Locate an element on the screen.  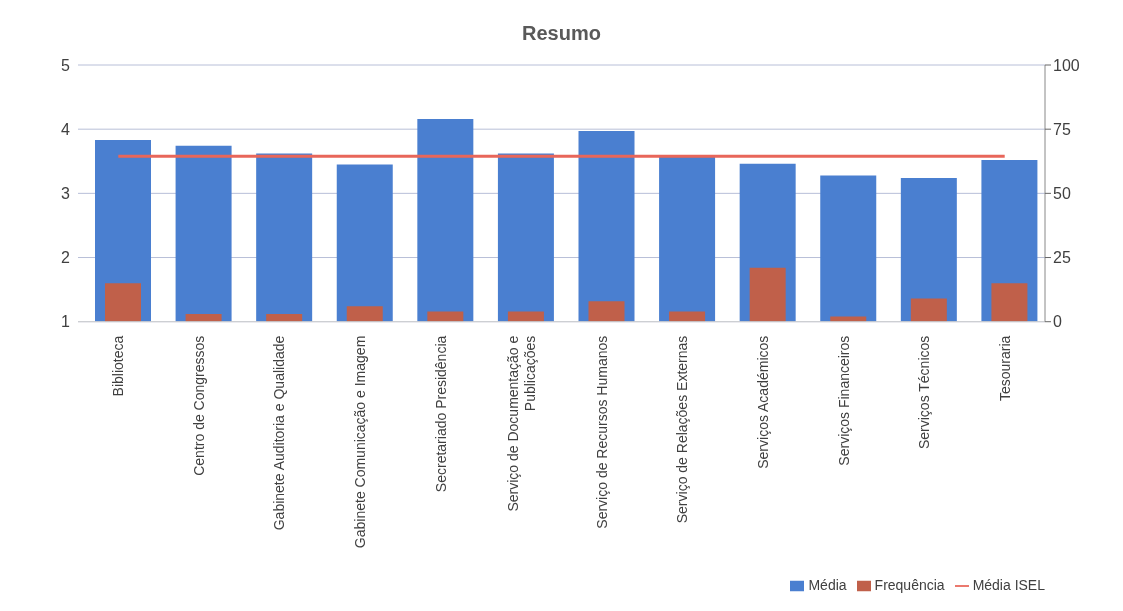
y-tick-label: 3 is located at coordinates (66, 194).